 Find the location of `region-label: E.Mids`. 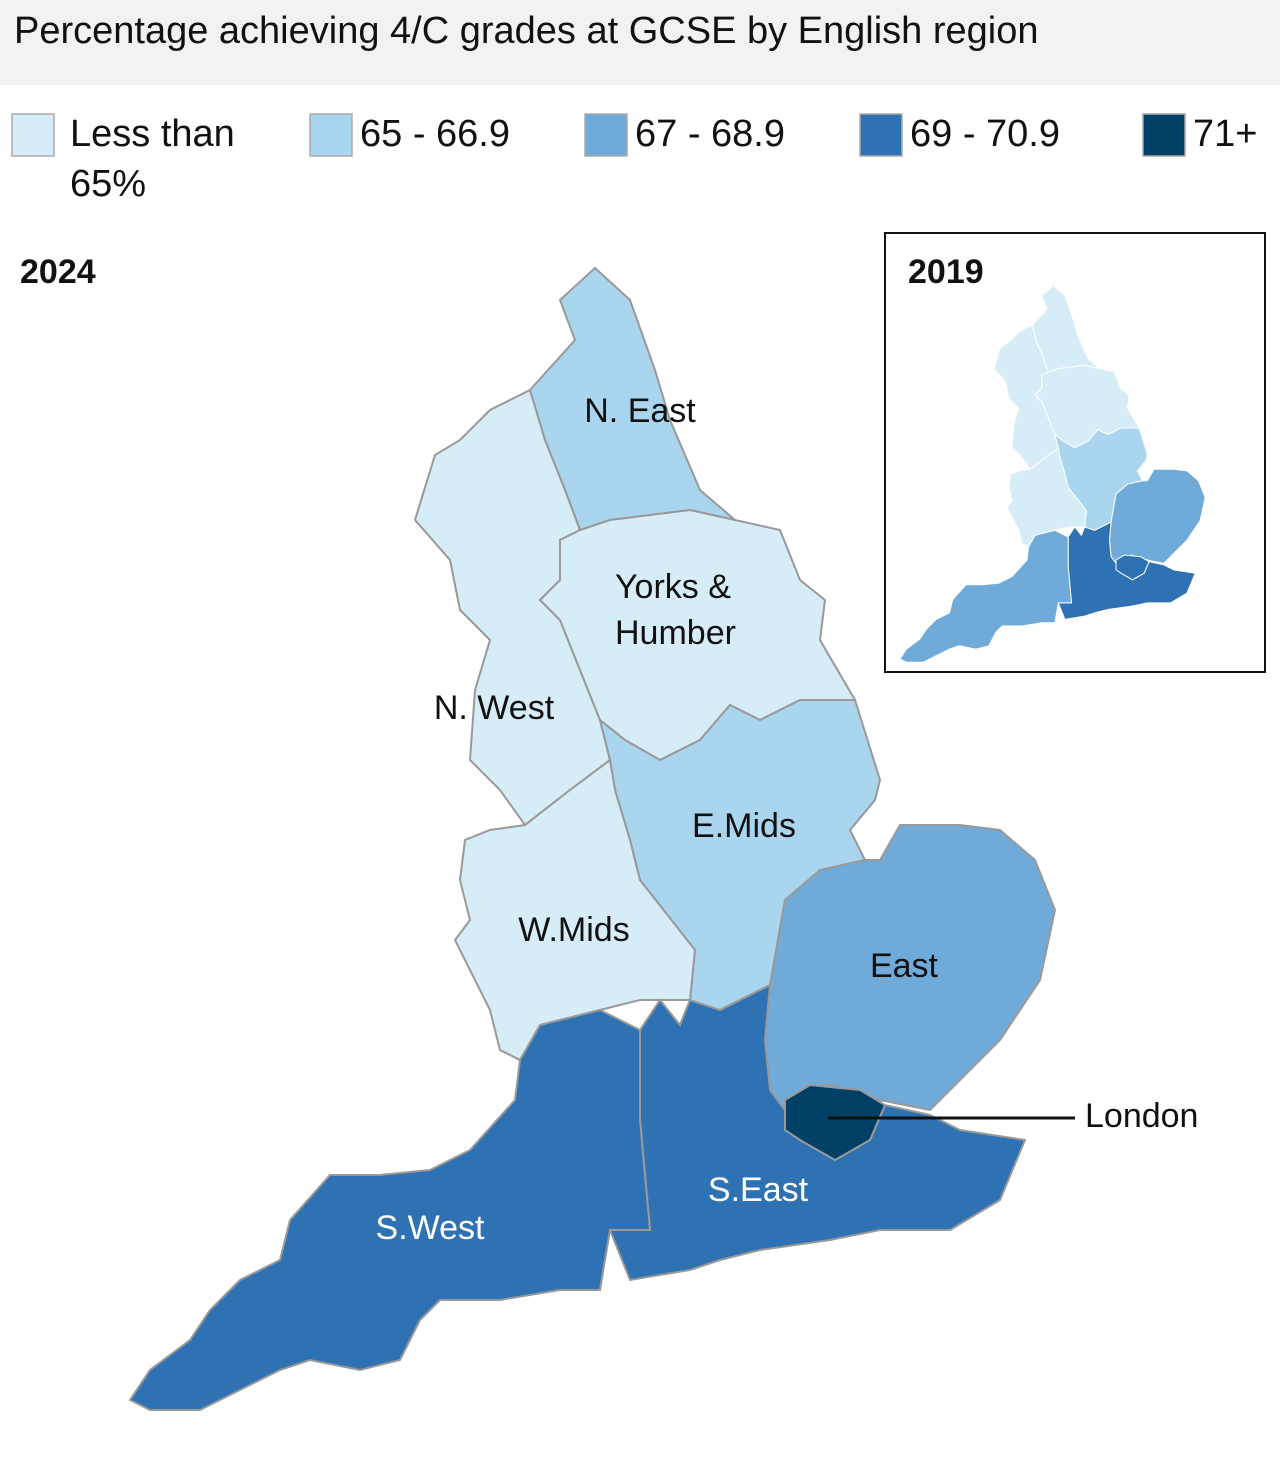

region-label: E.Mids is located at coordinates (744, 826).